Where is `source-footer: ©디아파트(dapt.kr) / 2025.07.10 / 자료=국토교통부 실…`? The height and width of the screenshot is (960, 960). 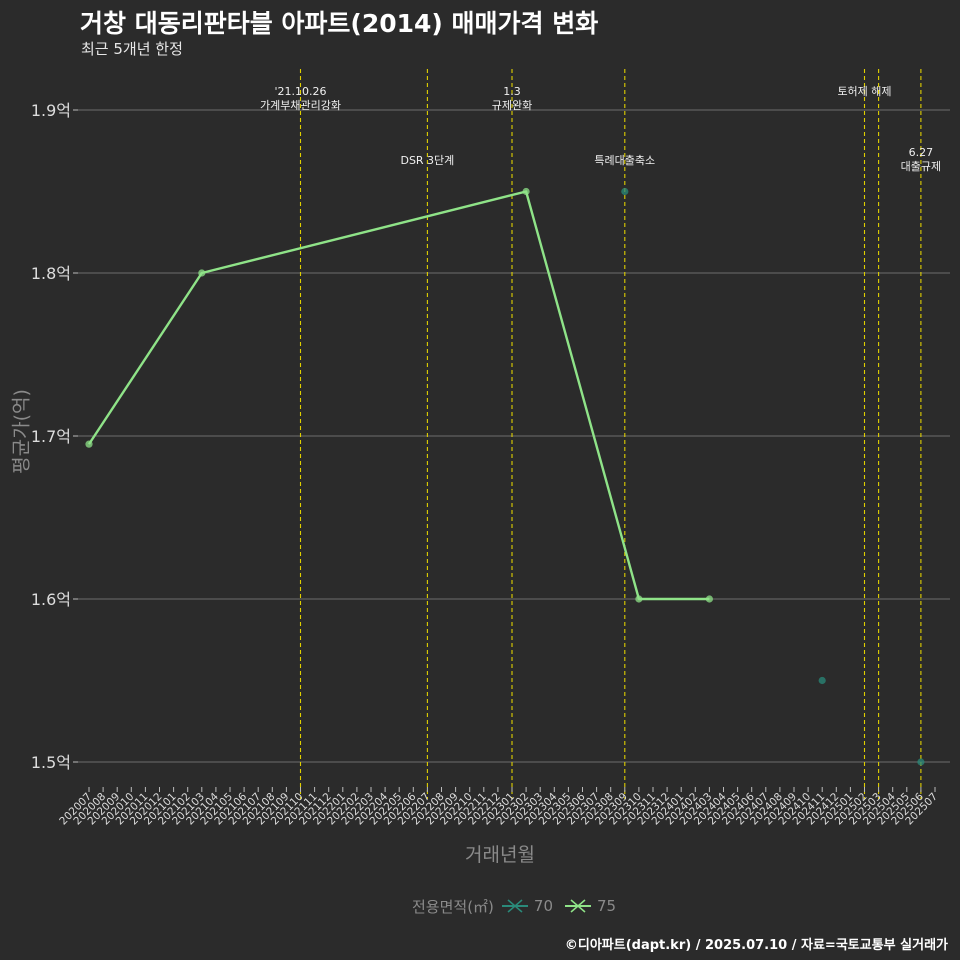 source-footer: ©디아파트(dapt.kr) / 2025.07.10 / 자료=국토교통부 실… is located at coordinates (756, 945).